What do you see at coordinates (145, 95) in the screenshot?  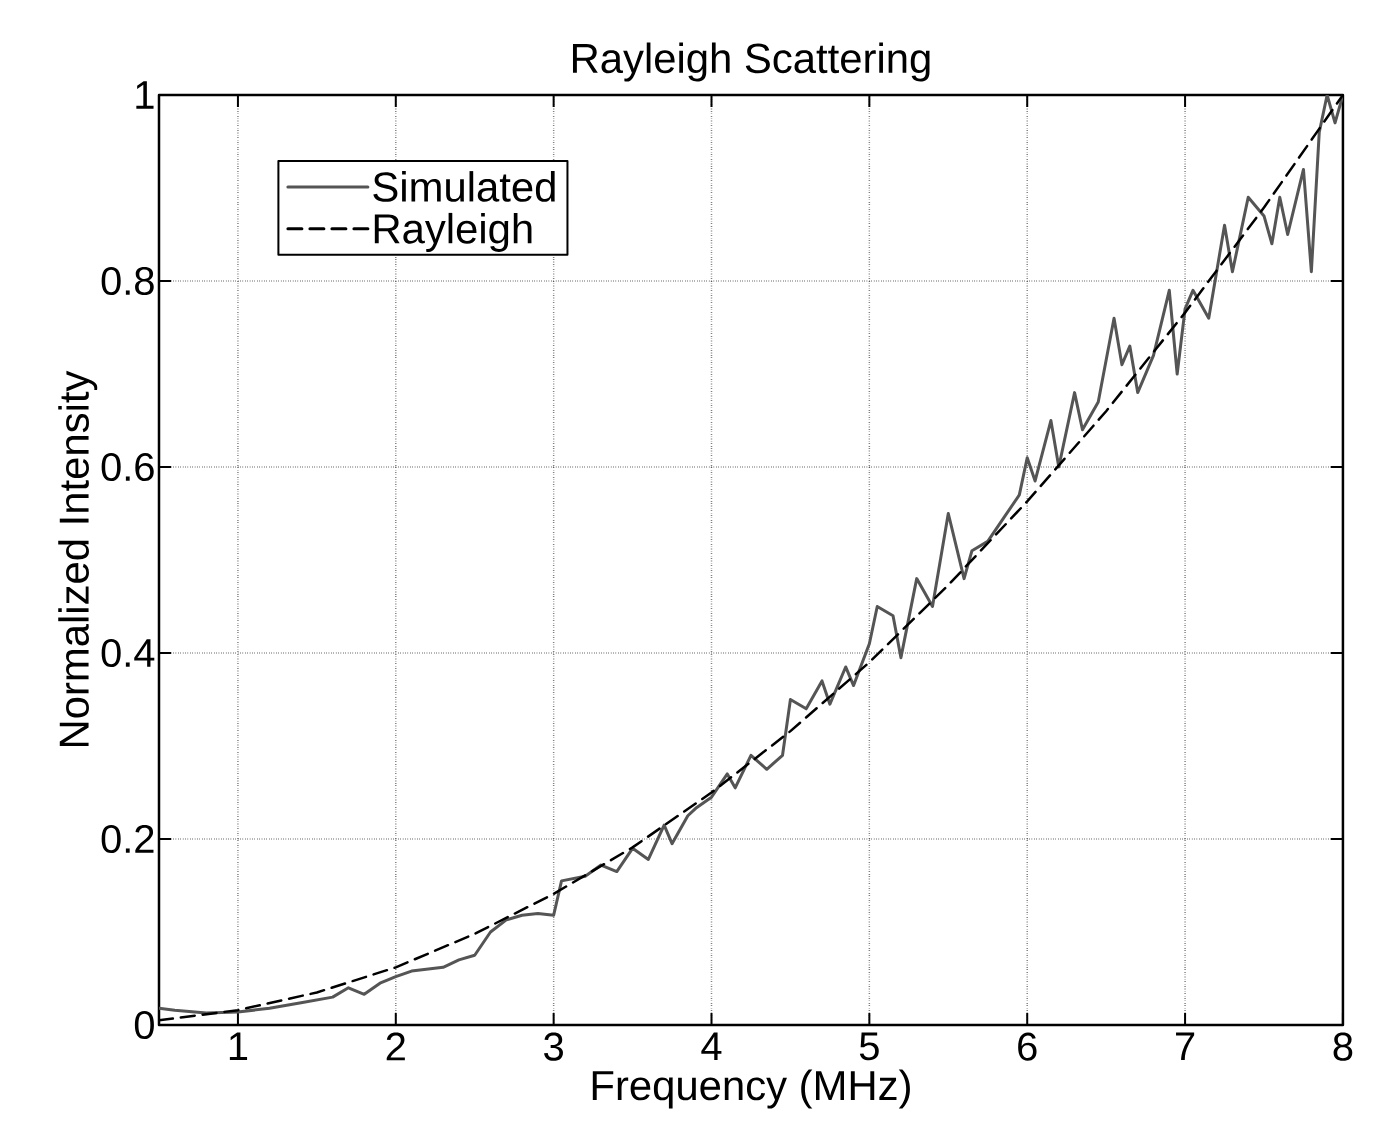 I see `y-tick-label: 1` at bounding box center [145, 95].